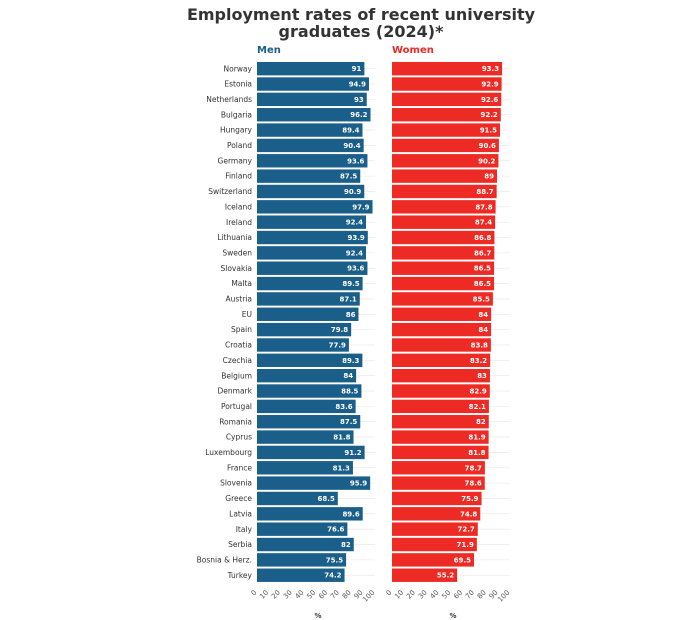 The height and width of the screenshot is (620, 673). What do you see at coordinates (323, 595) in the screenshot?
I see `x-tick-label: 60` at bounding box center [323, 595].